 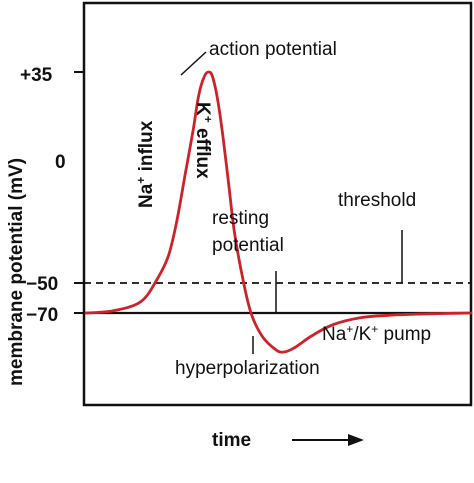 I want to click on y-tick-label-0: 0, so click(x=60, y=162).